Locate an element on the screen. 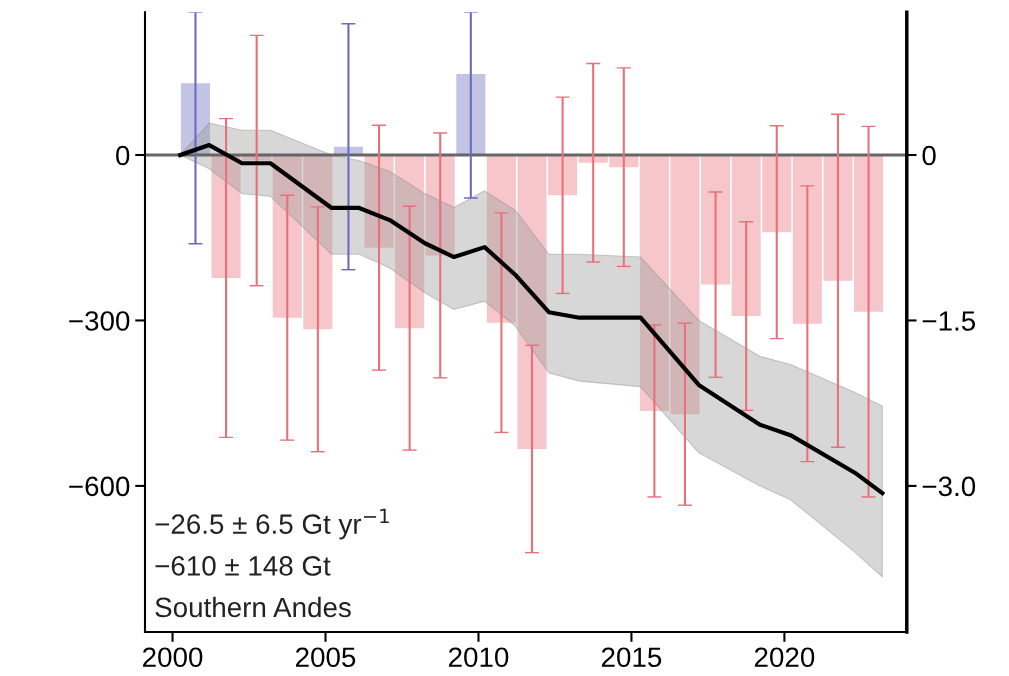  y-tick-label: −300 is located at coordinates (99, 321).